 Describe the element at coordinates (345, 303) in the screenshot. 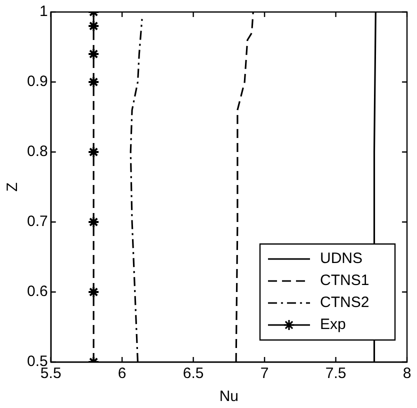

I see `legend-label: CTNS2` at that location.